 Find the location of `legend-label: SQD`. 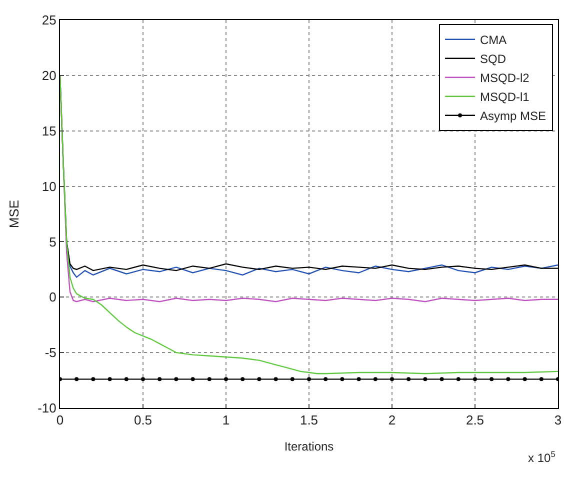

legend-label: SQD is located at coordinates (493, 59).